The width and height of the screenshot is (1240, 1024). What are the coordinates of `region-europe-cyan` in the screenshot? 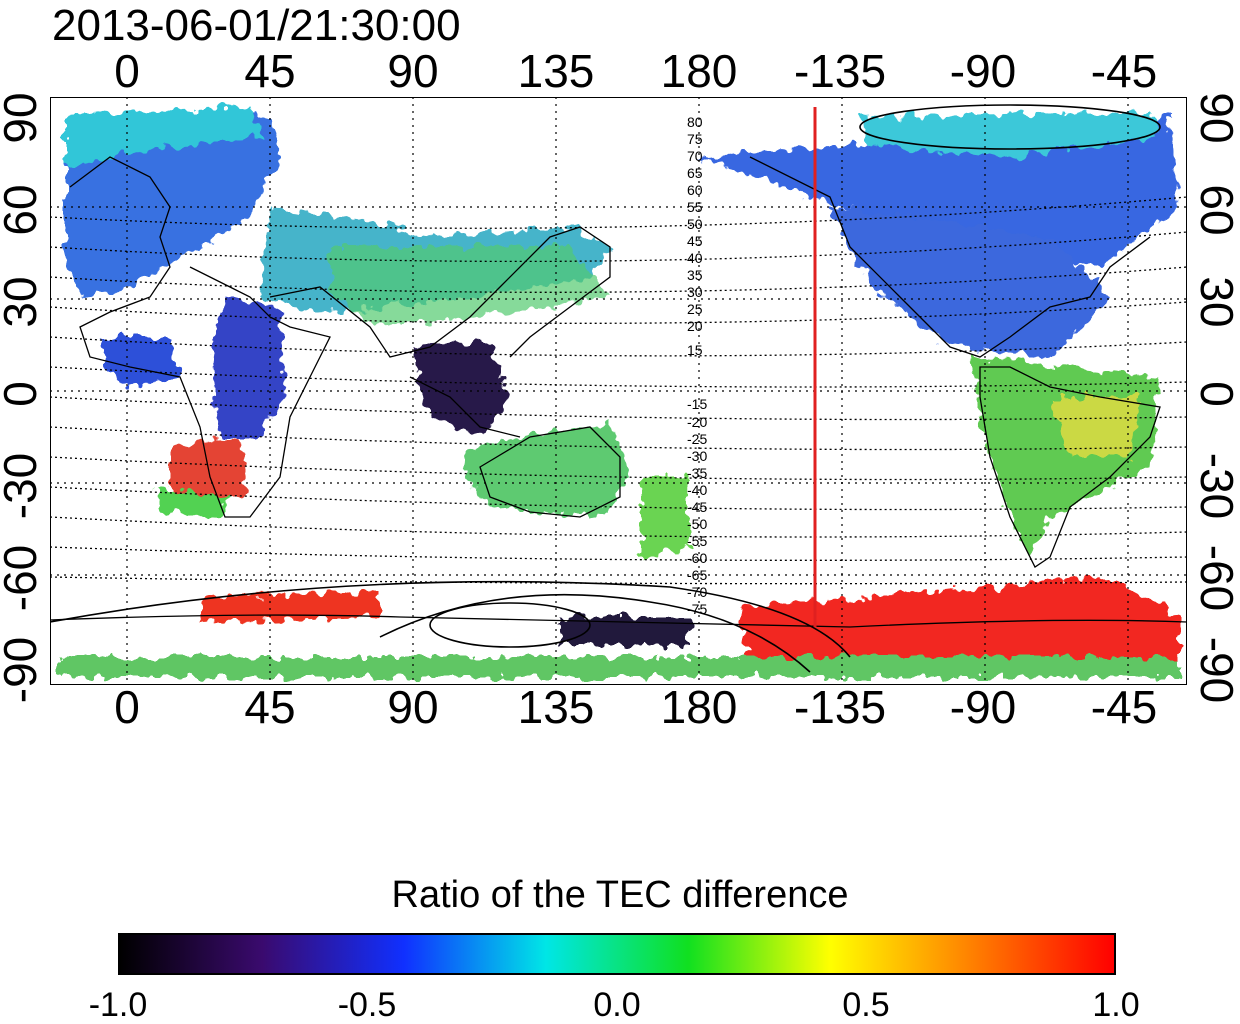 It's located at (165, 137).